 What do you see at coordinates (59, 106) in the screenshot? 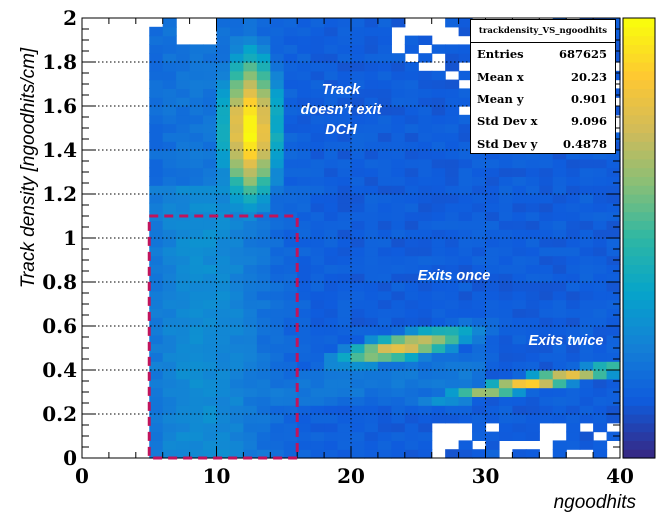
I see `y-tick-label: 1.6` at bounding box center [59, 106].